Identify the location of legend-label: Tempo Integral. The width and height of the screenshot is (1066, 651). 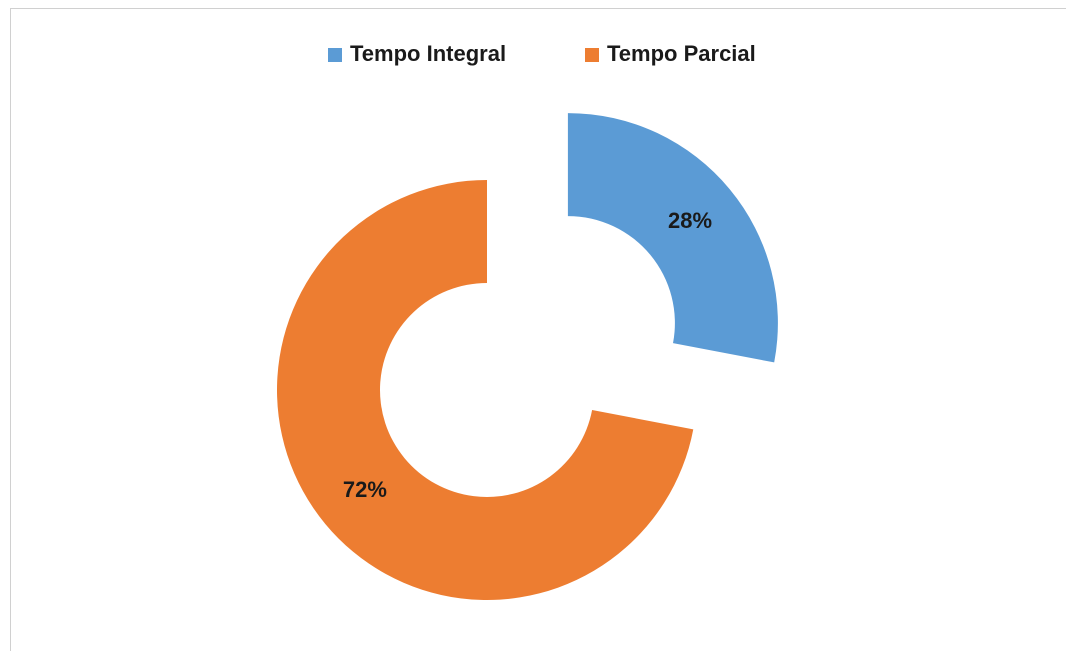
(428, 53).